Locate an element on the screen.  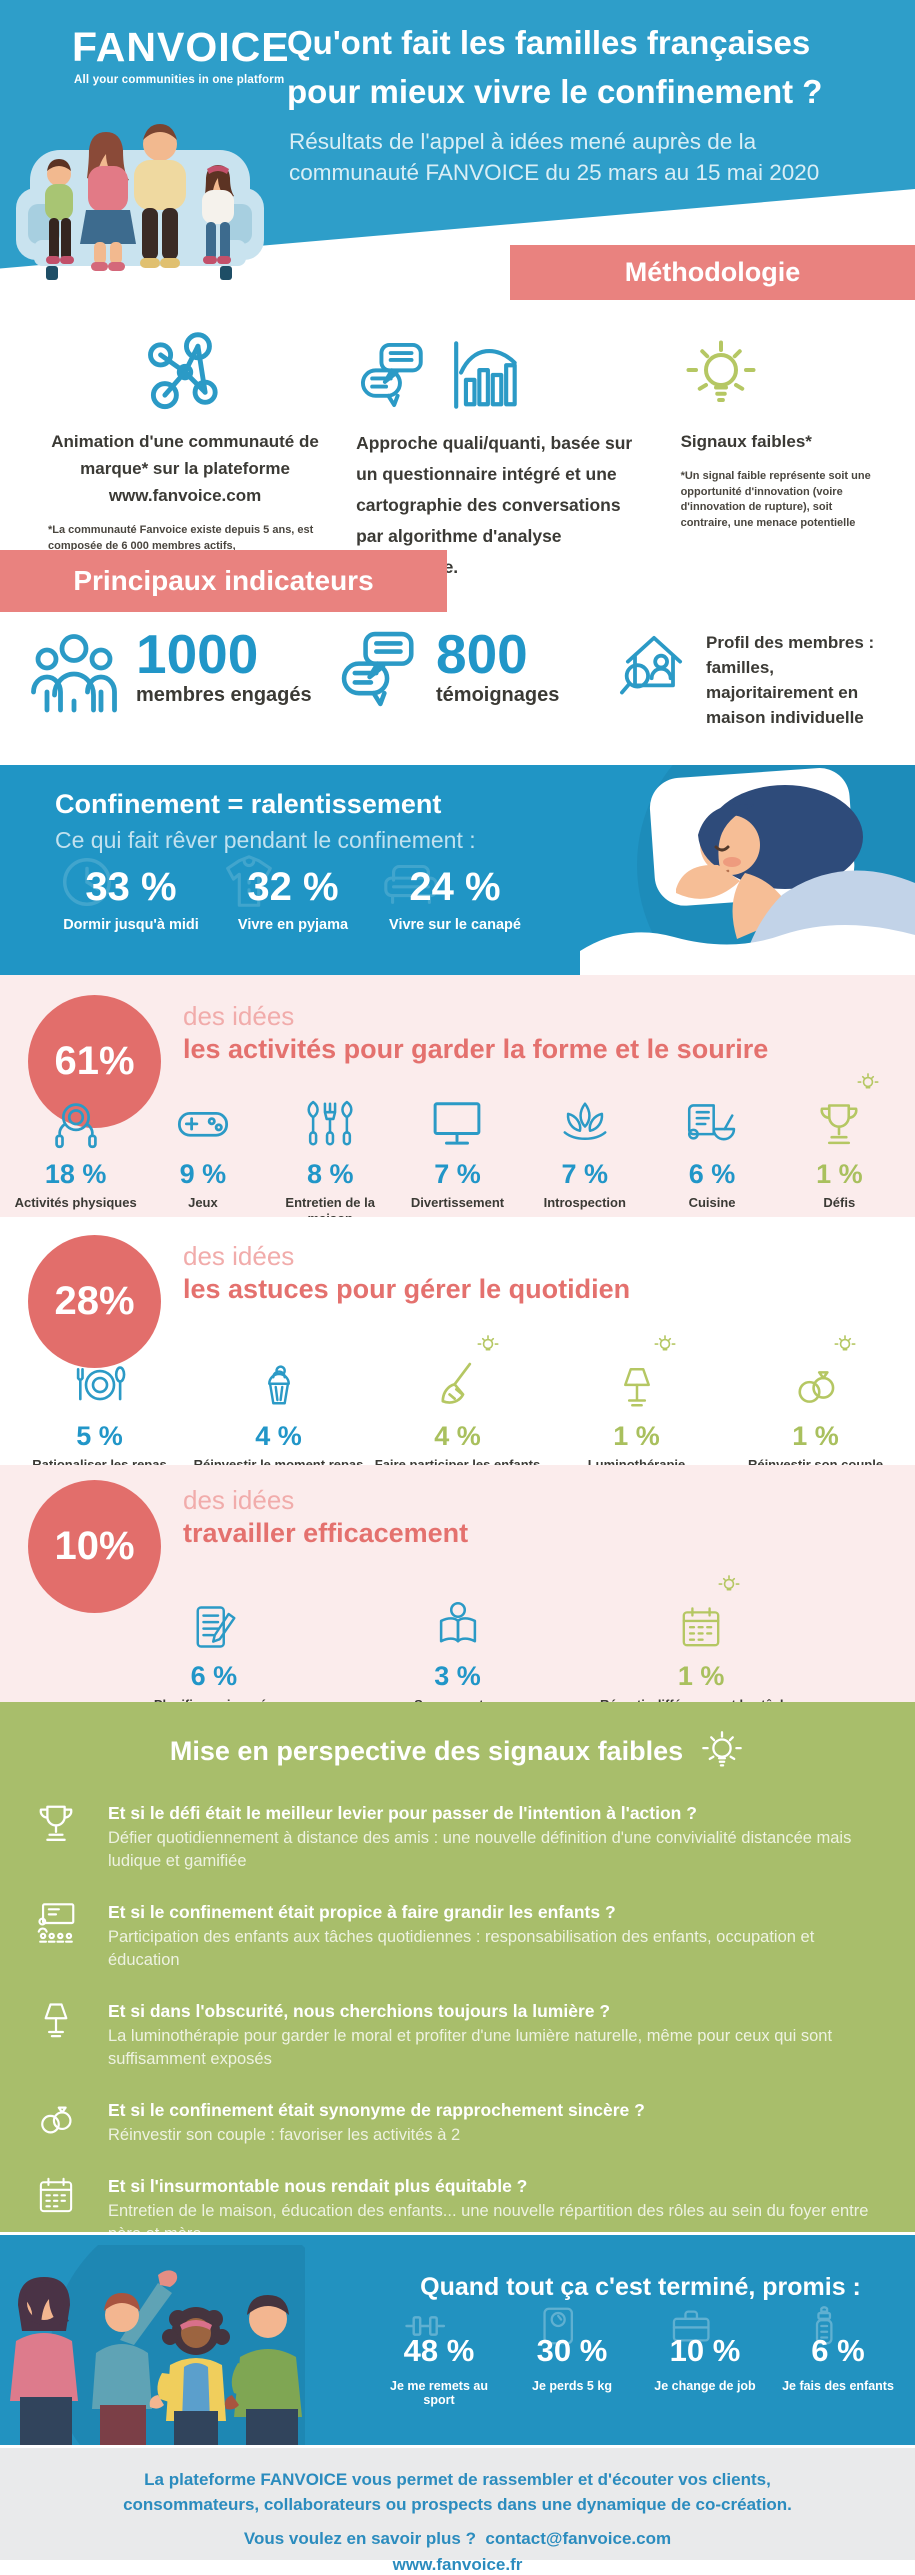
house-search-icon is located at coordinates (654, 664).